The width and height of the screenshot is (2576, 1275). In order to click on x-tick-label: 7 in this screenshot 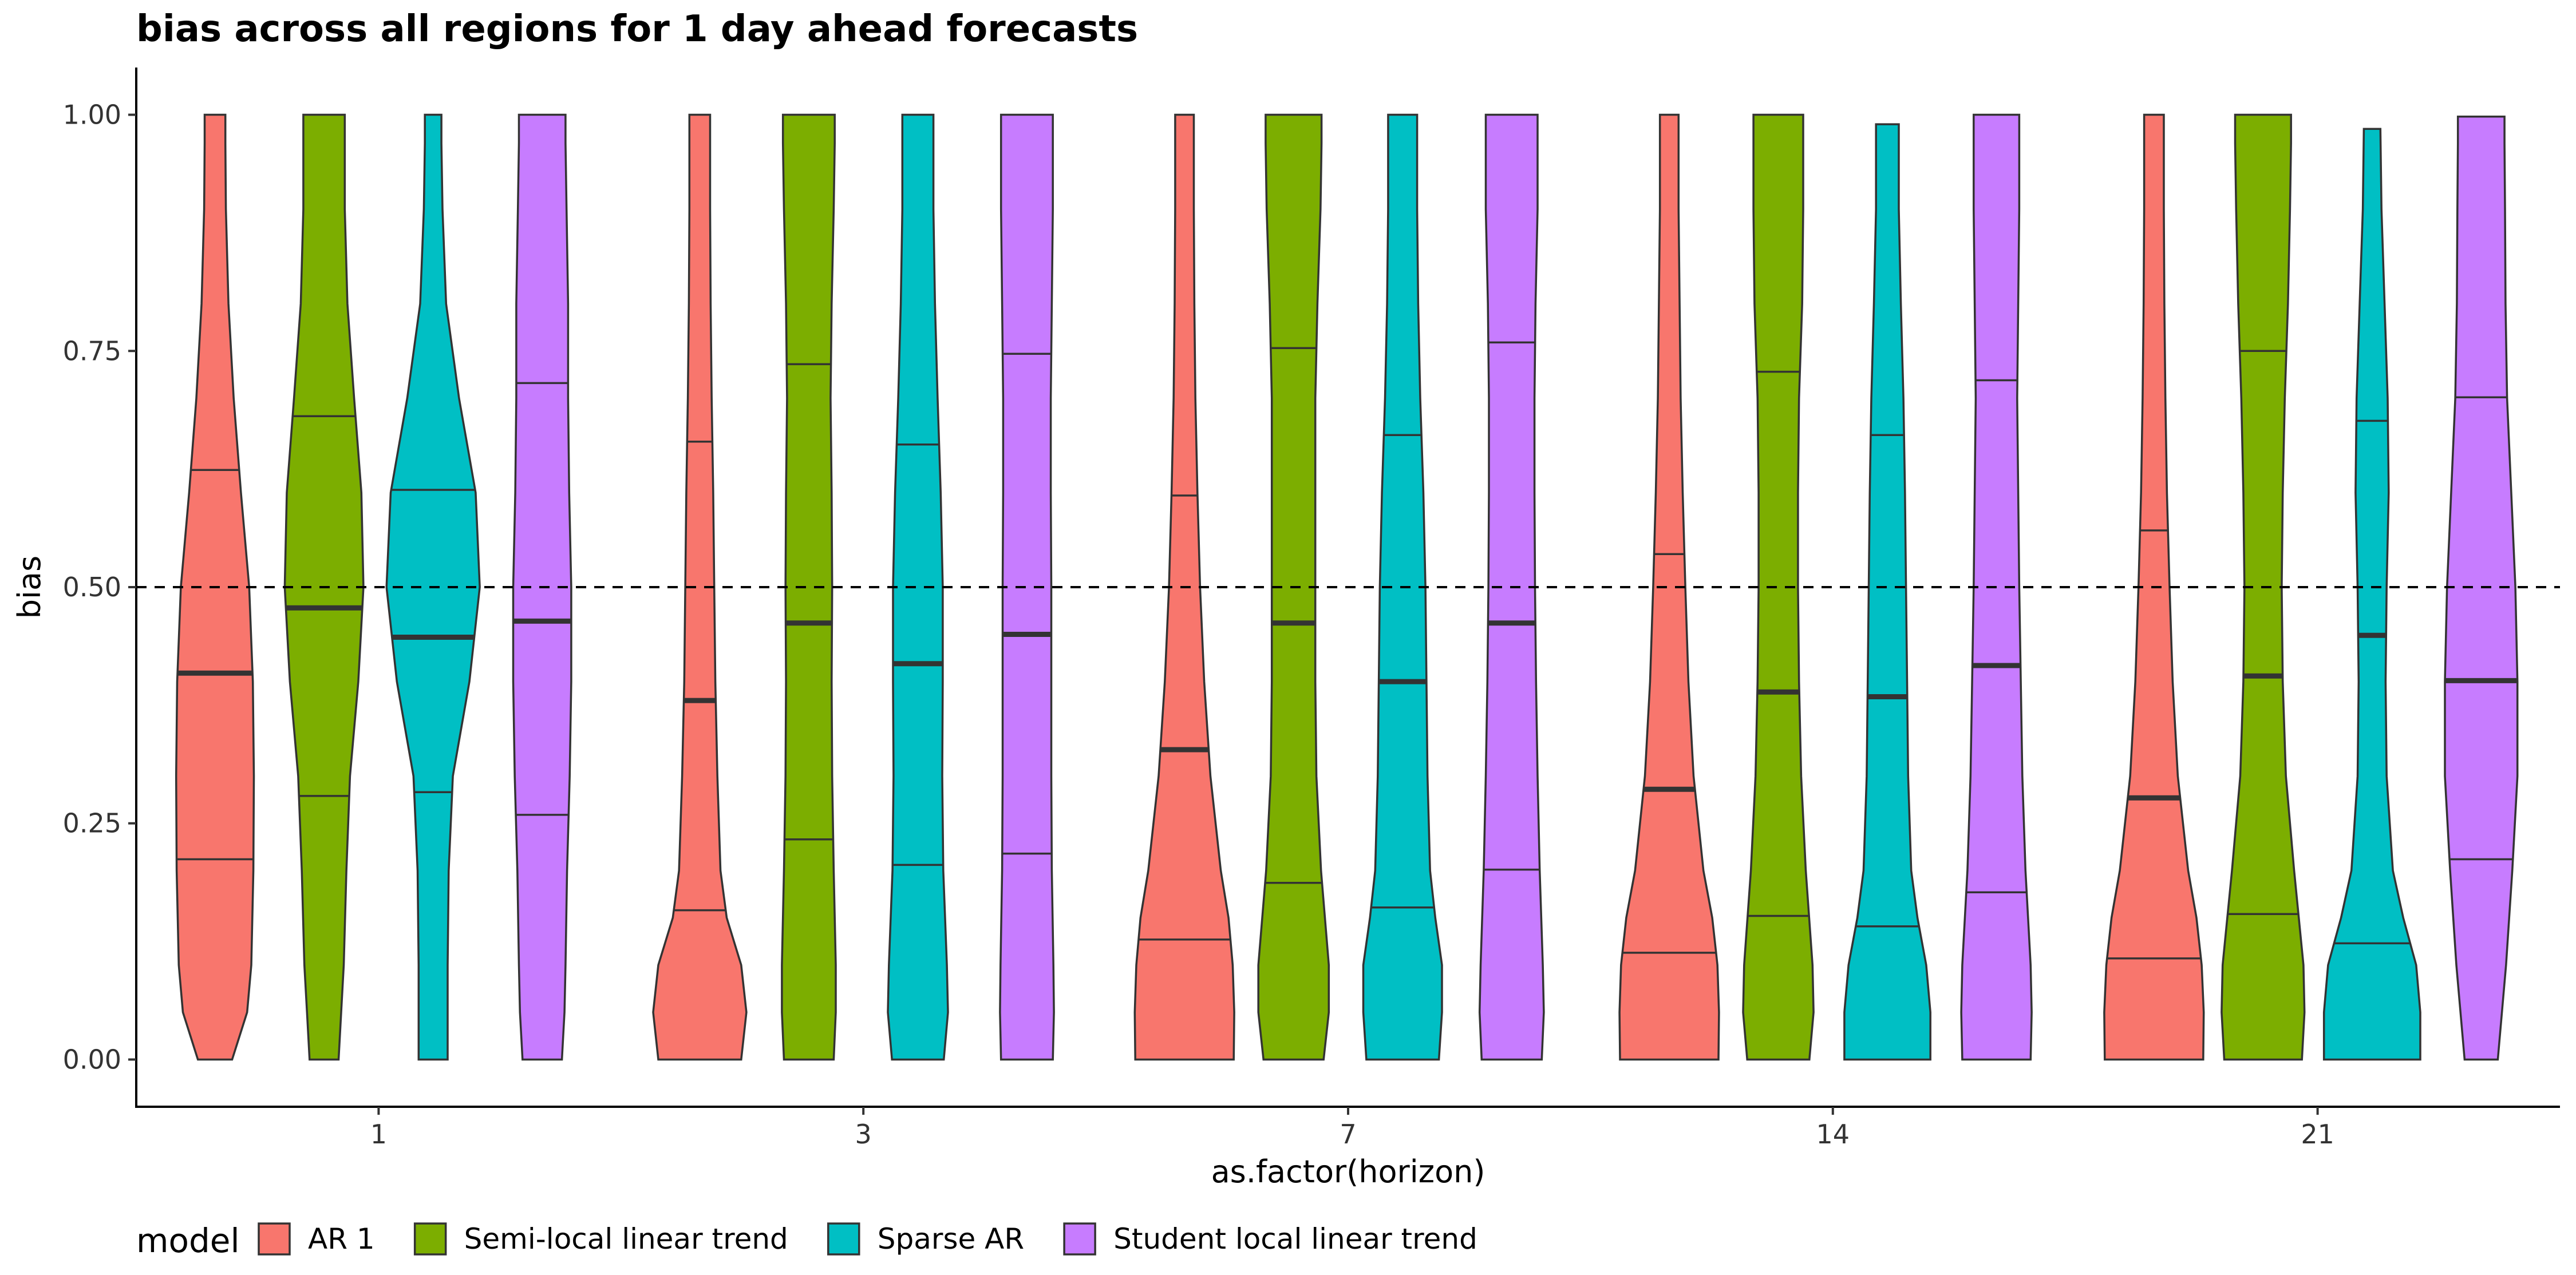, I will do `click(1348, 1134)`.